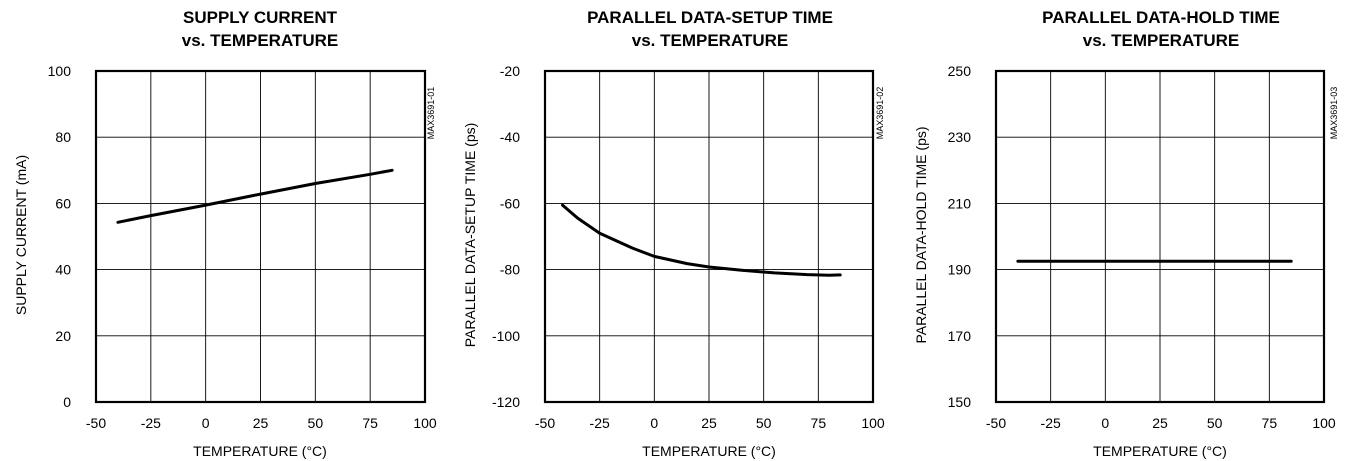  What do you see at coordinates (63, 336) in the screenshot?
I see `y-tick-label: 20` at bounding box center [63, 336].